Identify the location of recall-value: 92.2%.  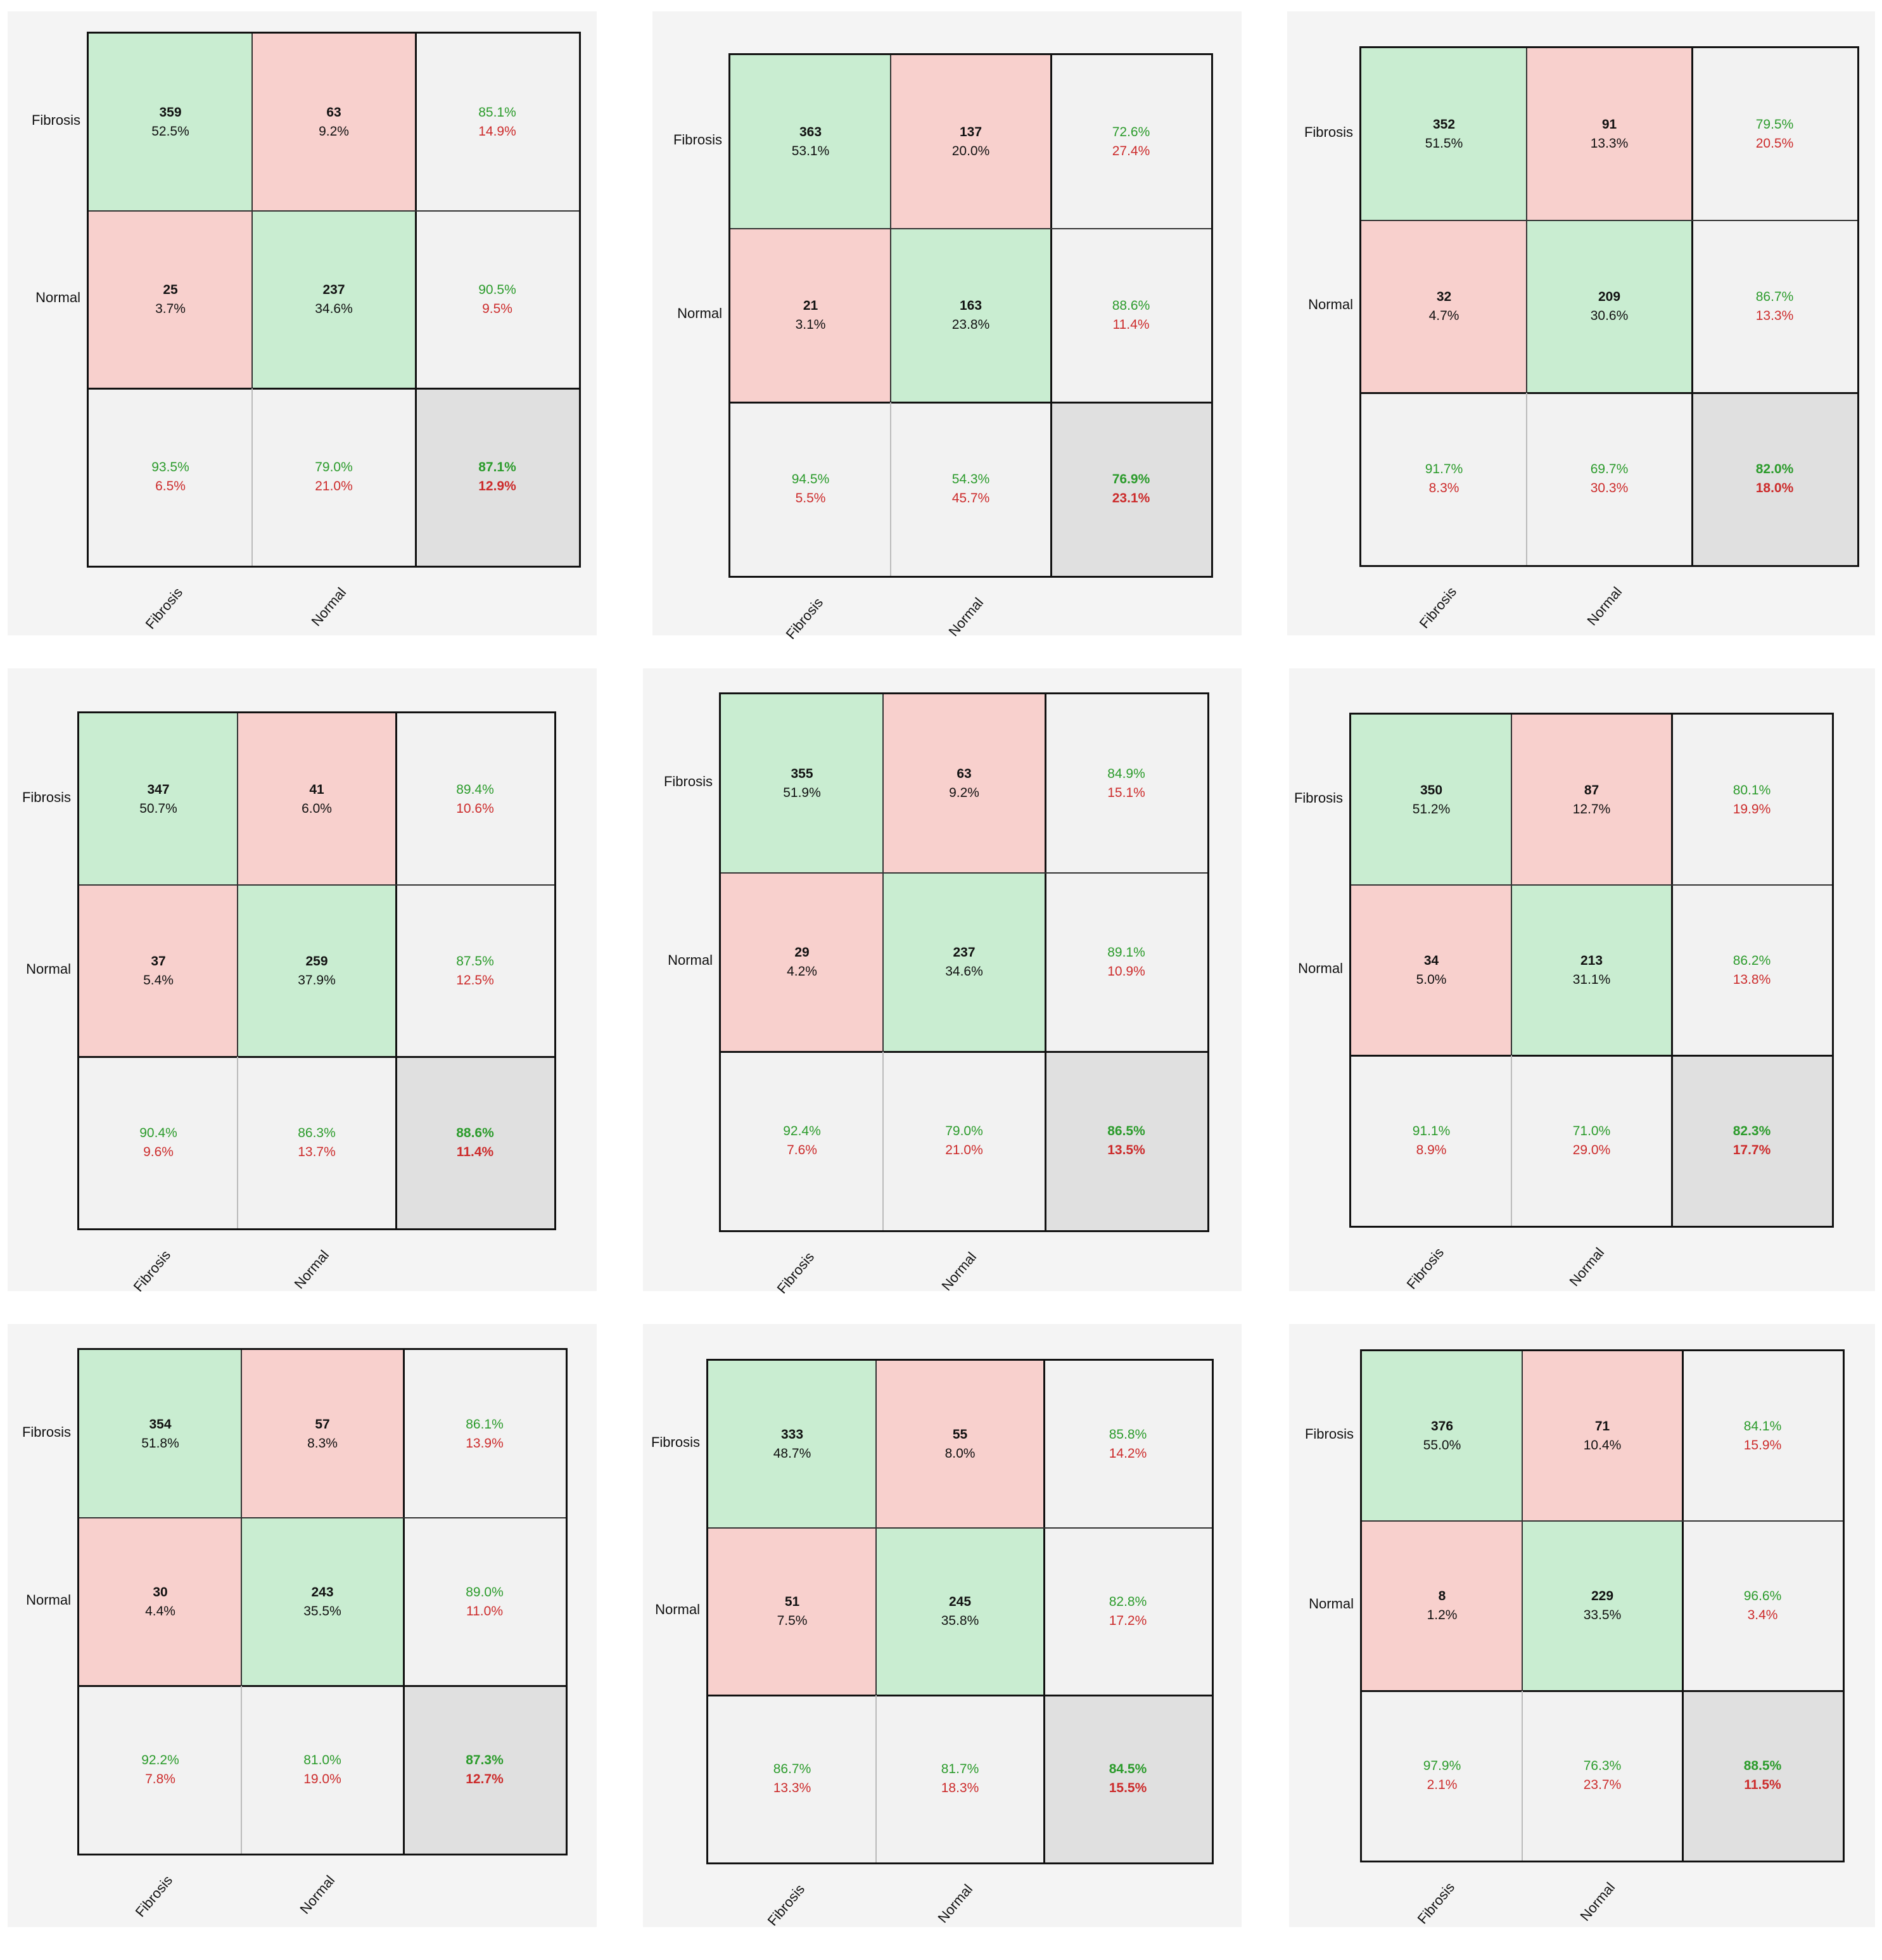
(160, 1759).